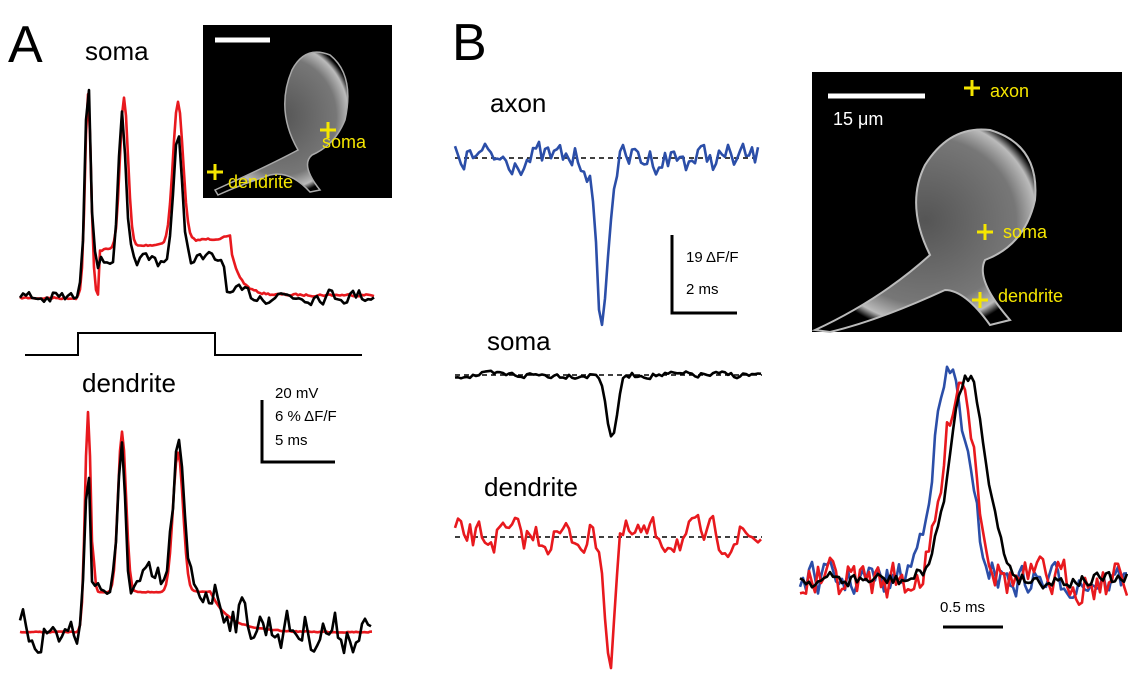  Describe the element at coordinates (1009, 91) in the screenshot. I see `image-label: axon` at that location.